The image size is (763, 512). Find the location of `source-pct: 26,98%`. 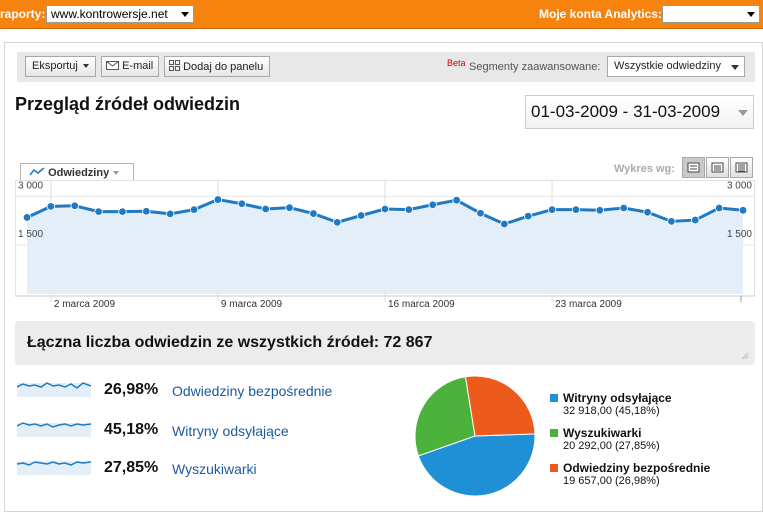

source-pct: 26,98% is located at coordinates (131, 389).